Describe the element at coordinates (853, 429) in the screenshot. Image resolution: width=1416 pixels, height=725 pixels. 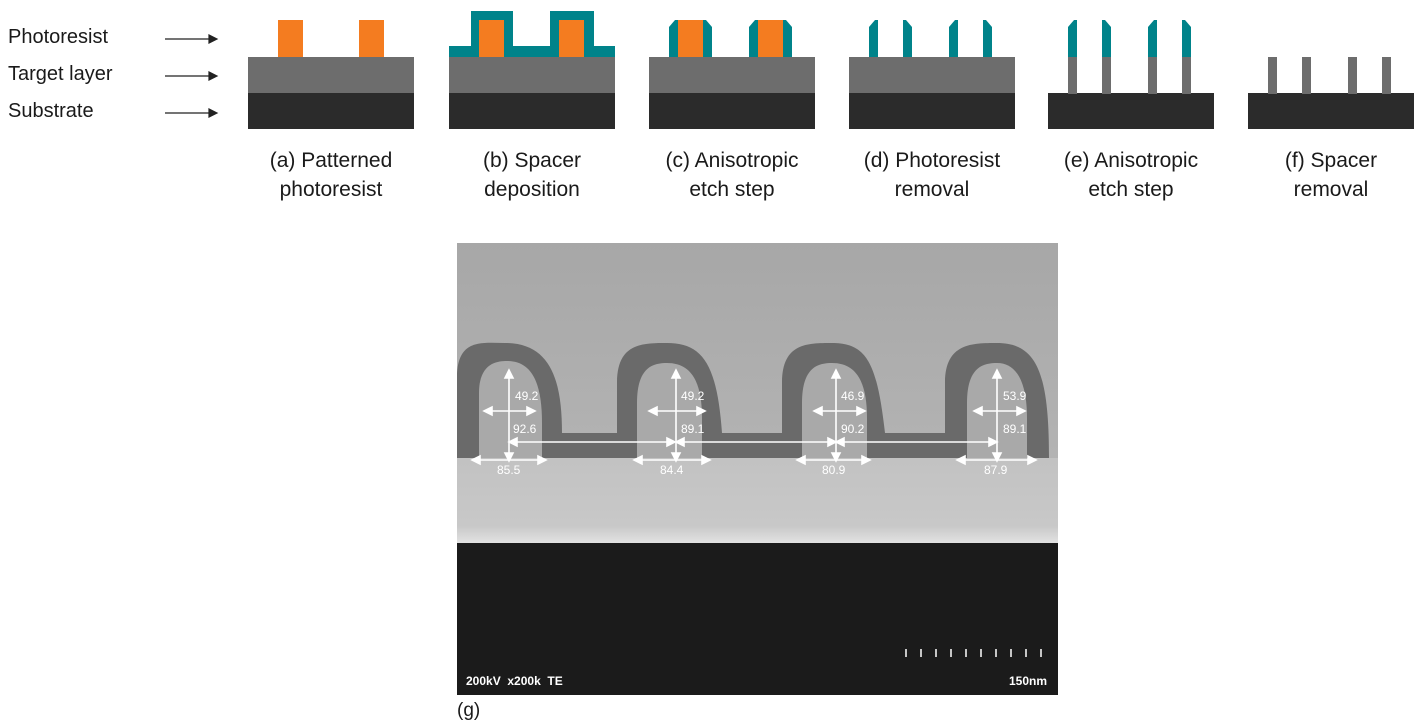
I see `sem-mid-measure: 90.2` at that location.